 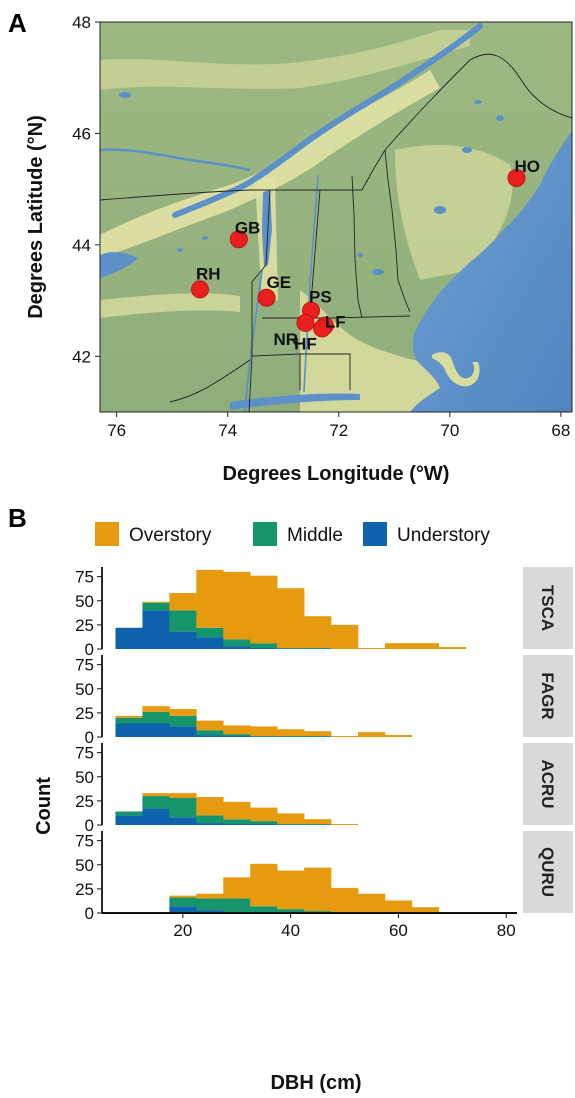 What do you see at coordinates (322, 328) in the screenshot?
I see `site-marker-hf` at bounding box center [322, 328].